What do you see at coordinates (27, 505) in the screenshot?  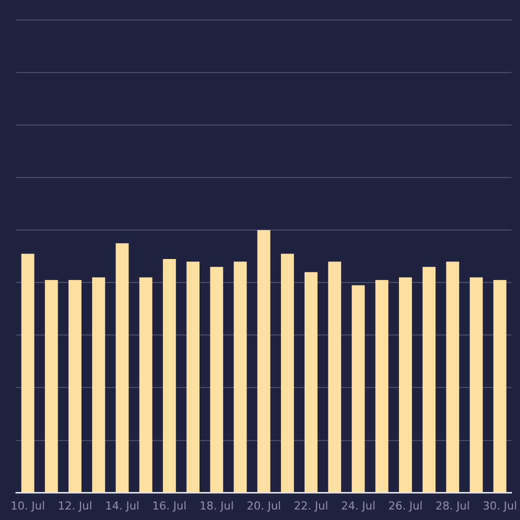 I see `x-tick-label: 10. Jul` at bounding box center [27, 505].